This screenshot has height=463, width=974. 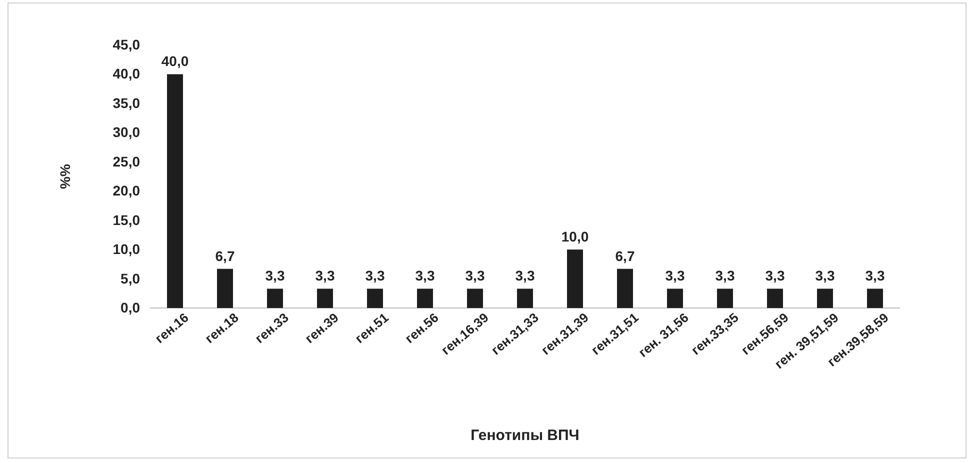 I want to click on y-tick-label: 25,0, so click(x=126, y=161).